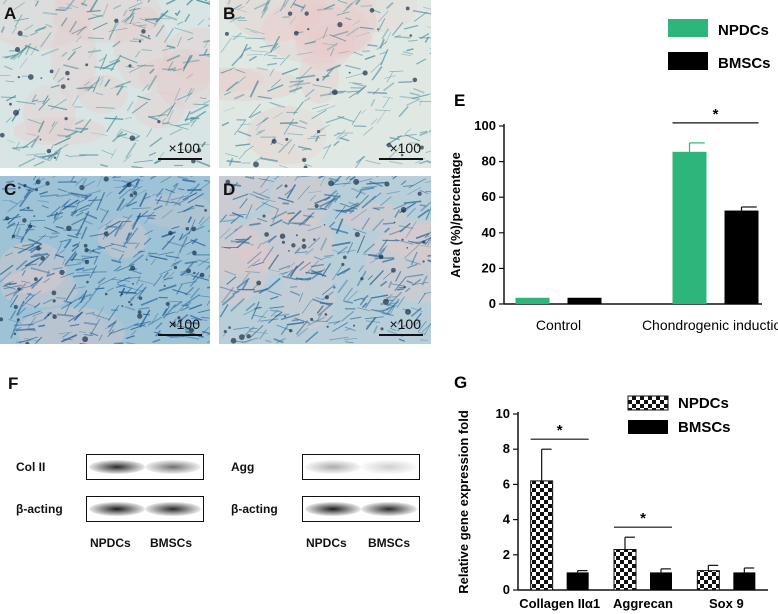  What do you see at coordinates (105, 260) in the screenshot?
I see `micrograph-c: C ×100` at bounding box center [105, 260].